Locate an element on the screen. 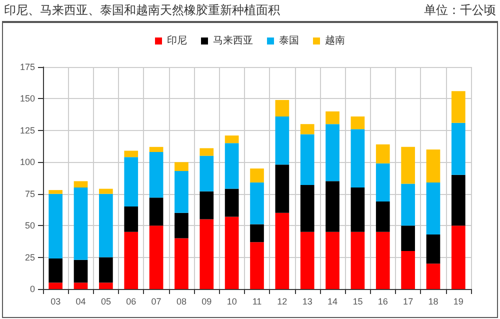 The width and height of the screenshot is (500, 319). x-tick-label: 06 is located at coordinates (131, 301).